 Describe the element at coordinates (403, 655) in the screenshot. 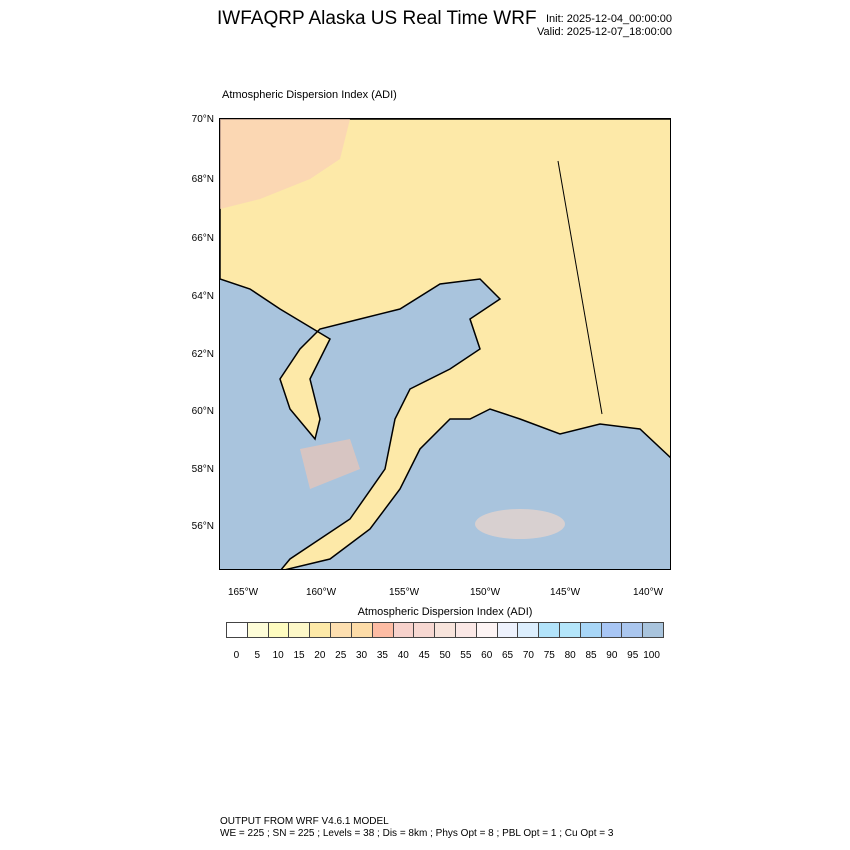

I see `colorbar-label: 40` at that location.